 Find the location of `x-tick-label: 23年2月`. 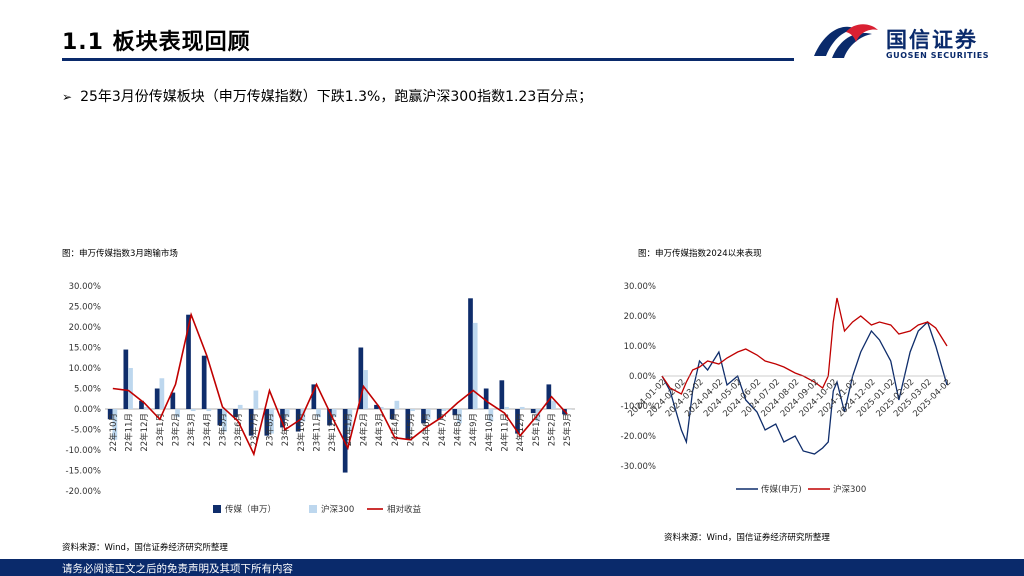

x-tick-label: 23年2月 is located at coordinates (176, 429).